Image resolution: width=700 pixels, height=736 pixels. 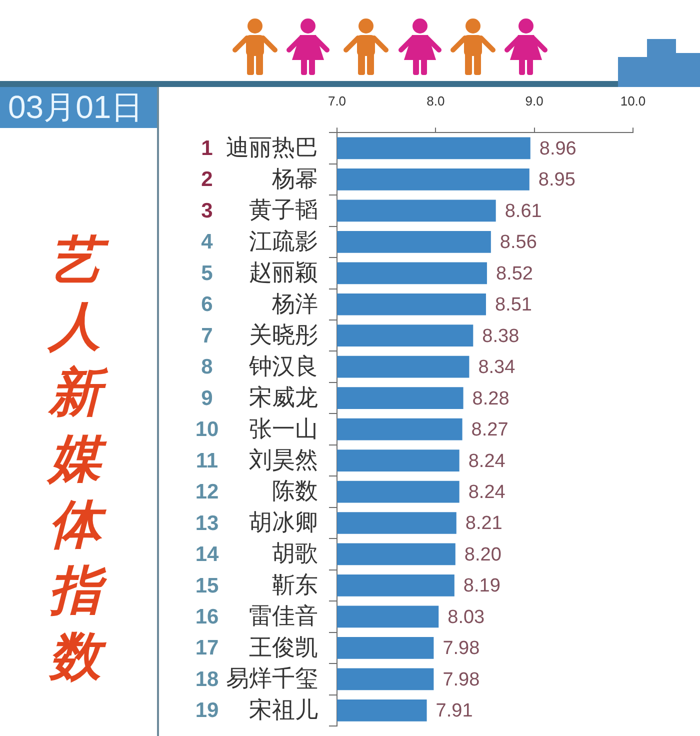 I want to click on y-tick-label: 1 迪丽热巴, so click(x=259, y=148).